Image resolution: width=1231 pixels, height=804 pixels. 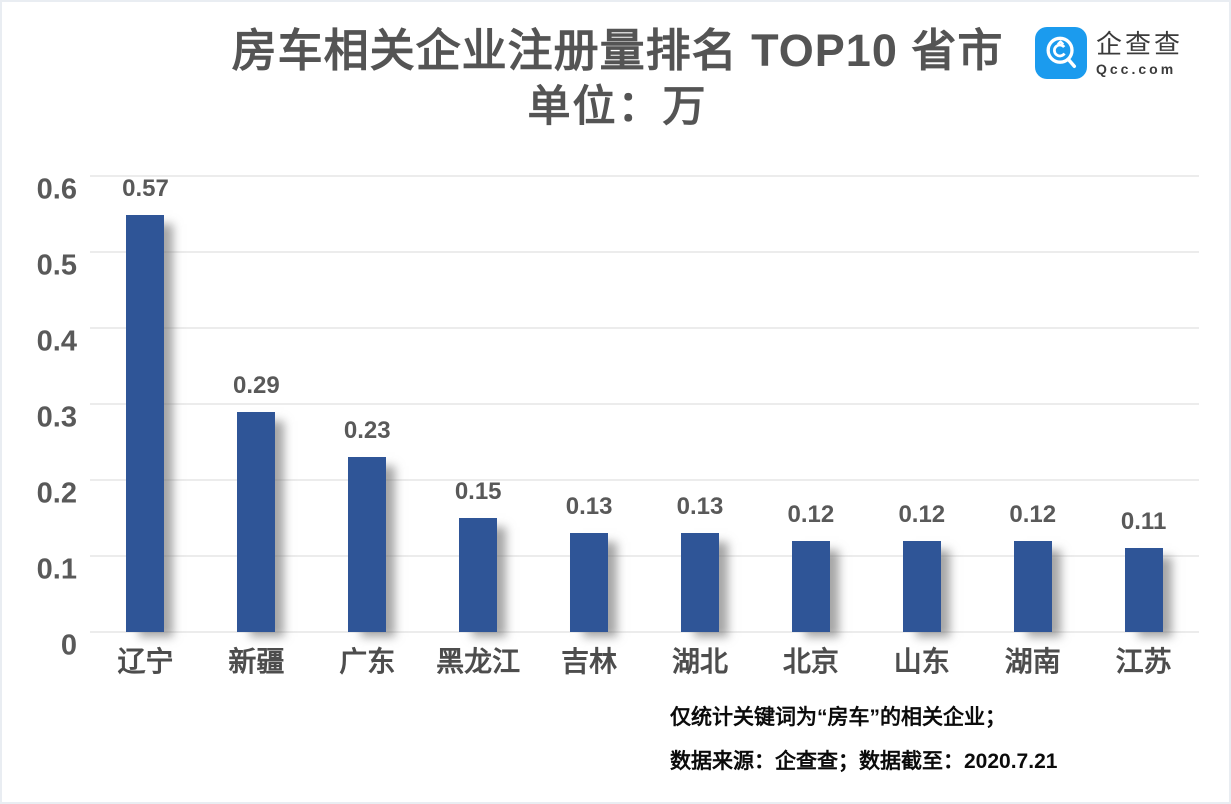 What do you see at coordinates (478, 491) in the screenshot?
I see `bar-value-label: 0.15` at bounding box center [478, 491].